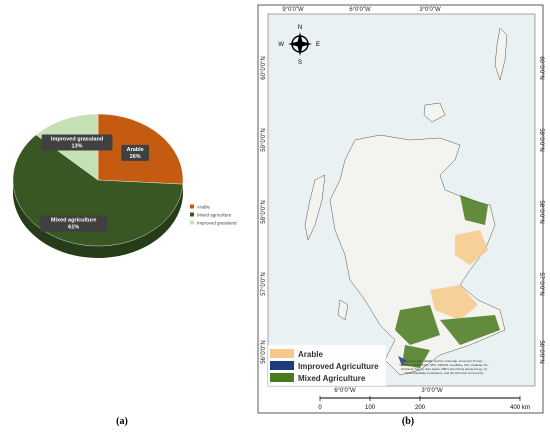 Image resolution: width=550 pixels, height=440 pixels. What do you see at coordinates (281, 45) in the screenshot?
I see `compass-label: W` at bounding box center [281, 45].